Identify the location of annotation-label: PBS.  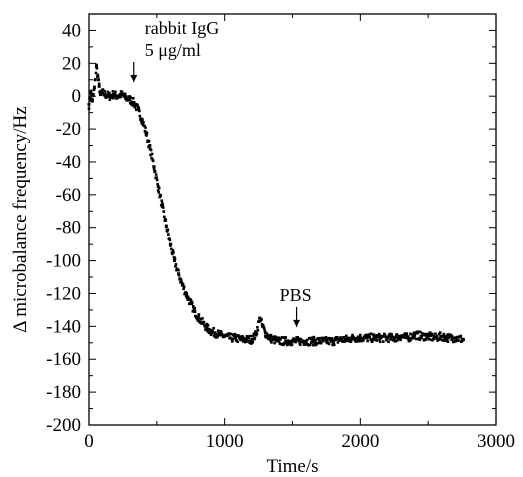
(296, 295).